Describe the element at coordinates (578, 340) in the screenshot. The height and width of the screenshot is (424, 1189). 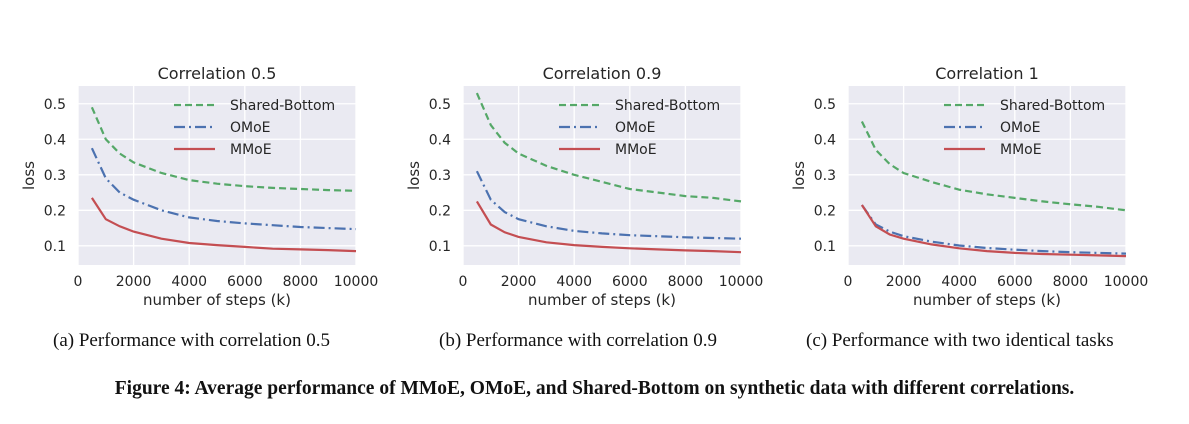
I see `subcaption-b: (b) Performance with correlation 0.9` at that location.